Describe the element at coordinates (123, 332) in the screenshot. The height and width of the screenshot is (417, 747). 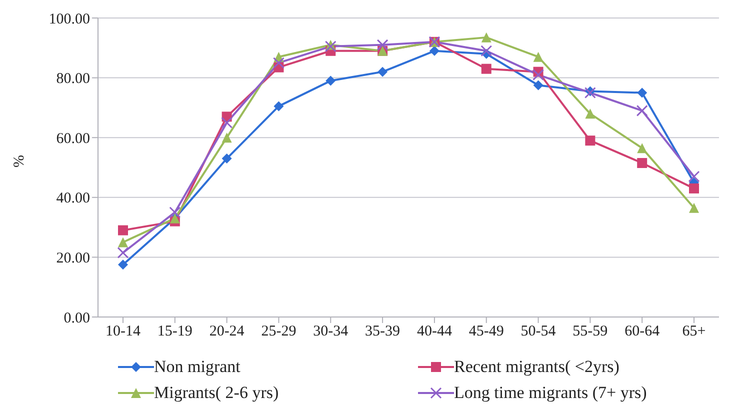
I see `x-tick-label: 10-14` at that location.